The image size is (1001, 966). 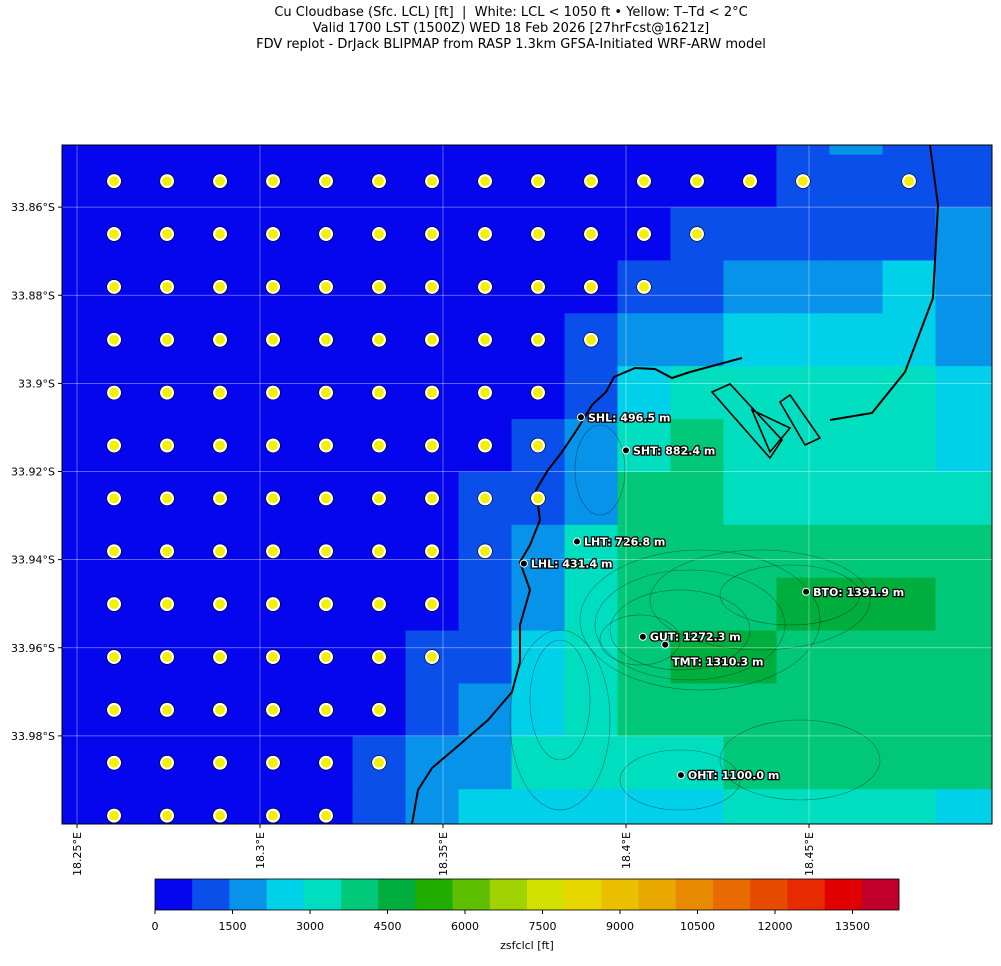 I want to click on station-label: TMT: 1310.3 m, so click(x=717, y=662).